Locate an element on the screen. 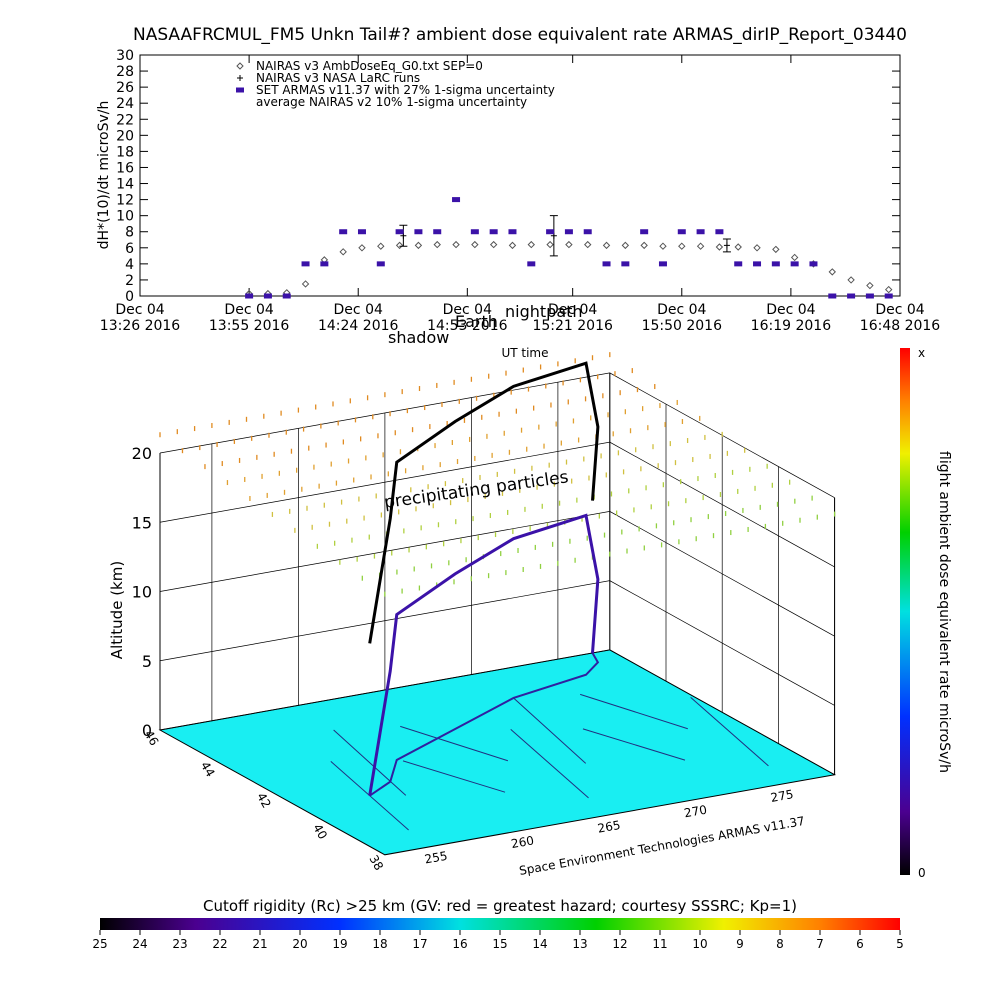  colorbar-tick-label: 12 is located at coordinates (619, 944).